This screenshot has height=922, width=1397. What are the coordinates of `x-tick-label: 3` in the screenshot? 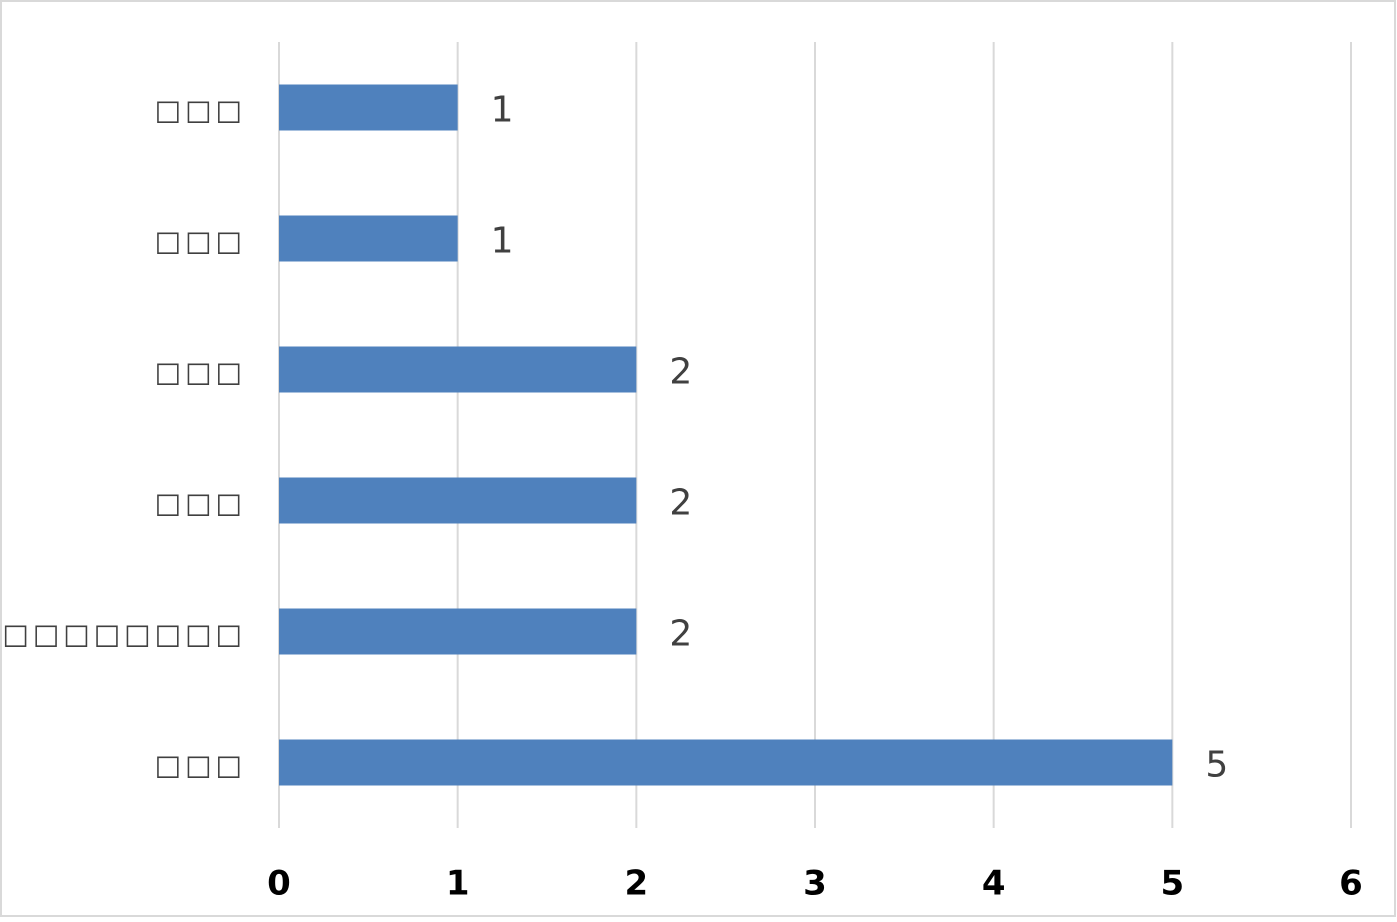 It's located at (815, 884).